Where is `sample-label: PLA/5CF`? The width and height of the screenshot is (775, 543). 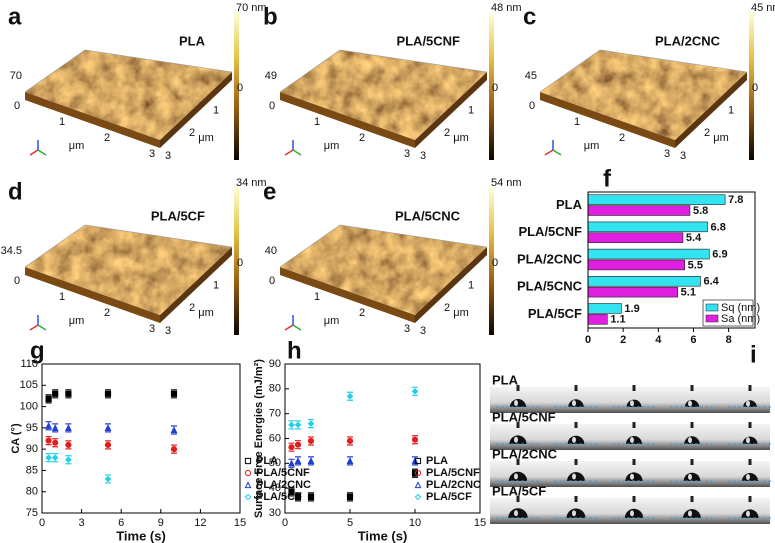 sample-label: PLA/5CF is located at coordinates (178, 215).